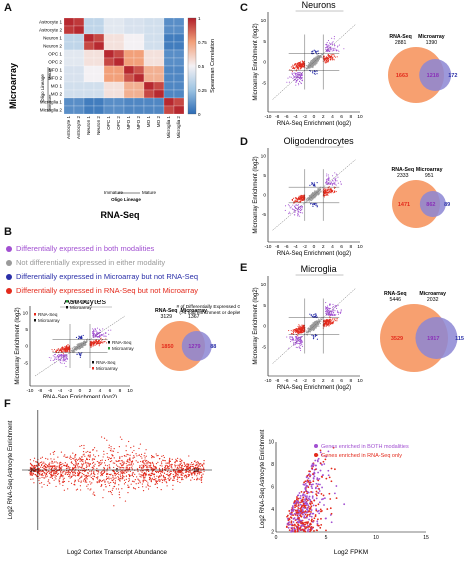  I want to click on neurons-venn-micro-only: 172, so click(452, 76).